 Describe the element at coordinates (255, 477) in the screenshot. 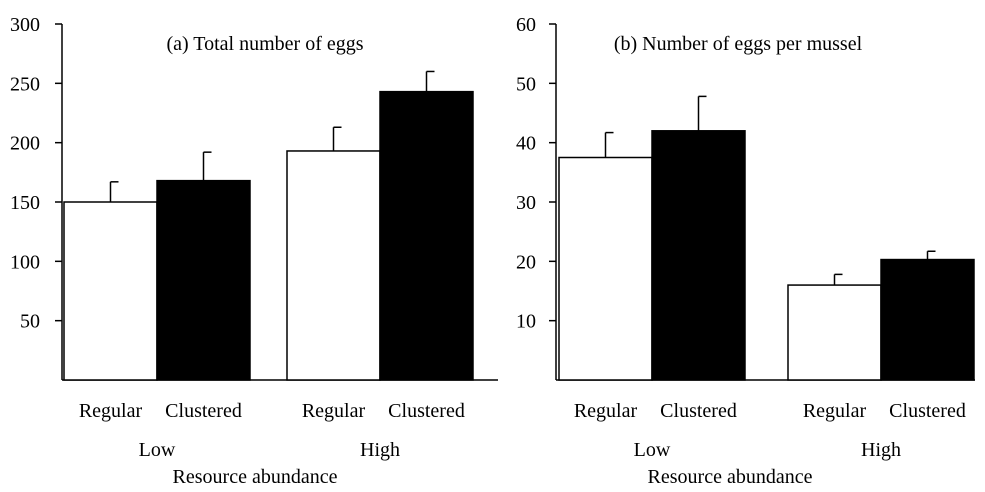

I see `chart-a-xlabel: Resource abundance` at that location.